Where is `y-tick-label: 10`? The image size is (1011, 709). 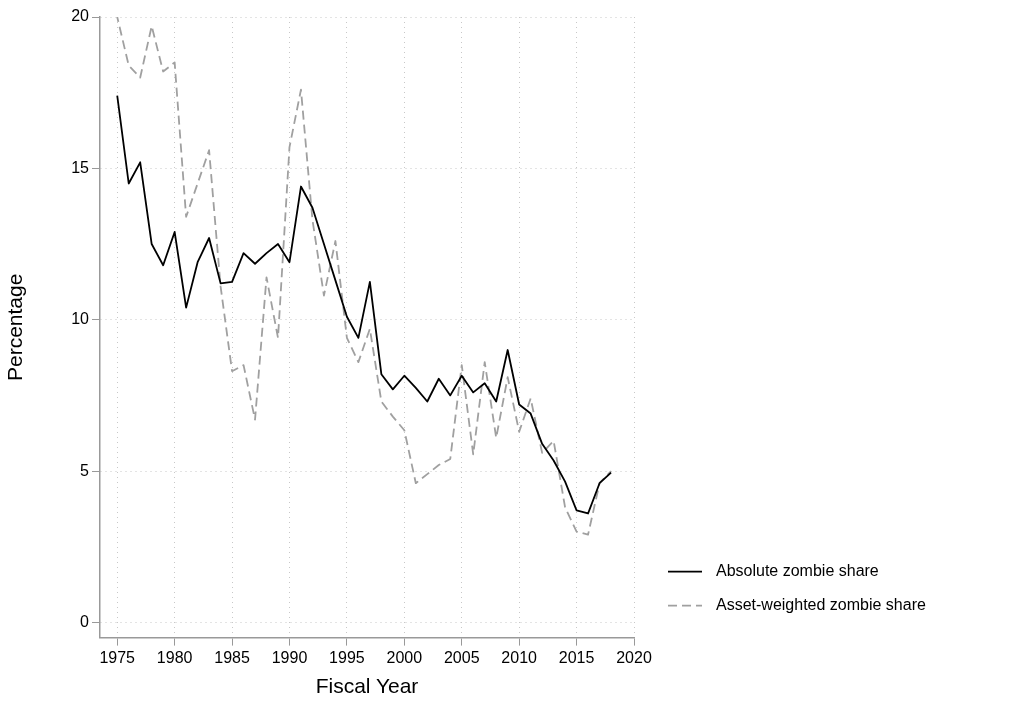 y-tick-label: 10 is located at coordinates (80, 319).